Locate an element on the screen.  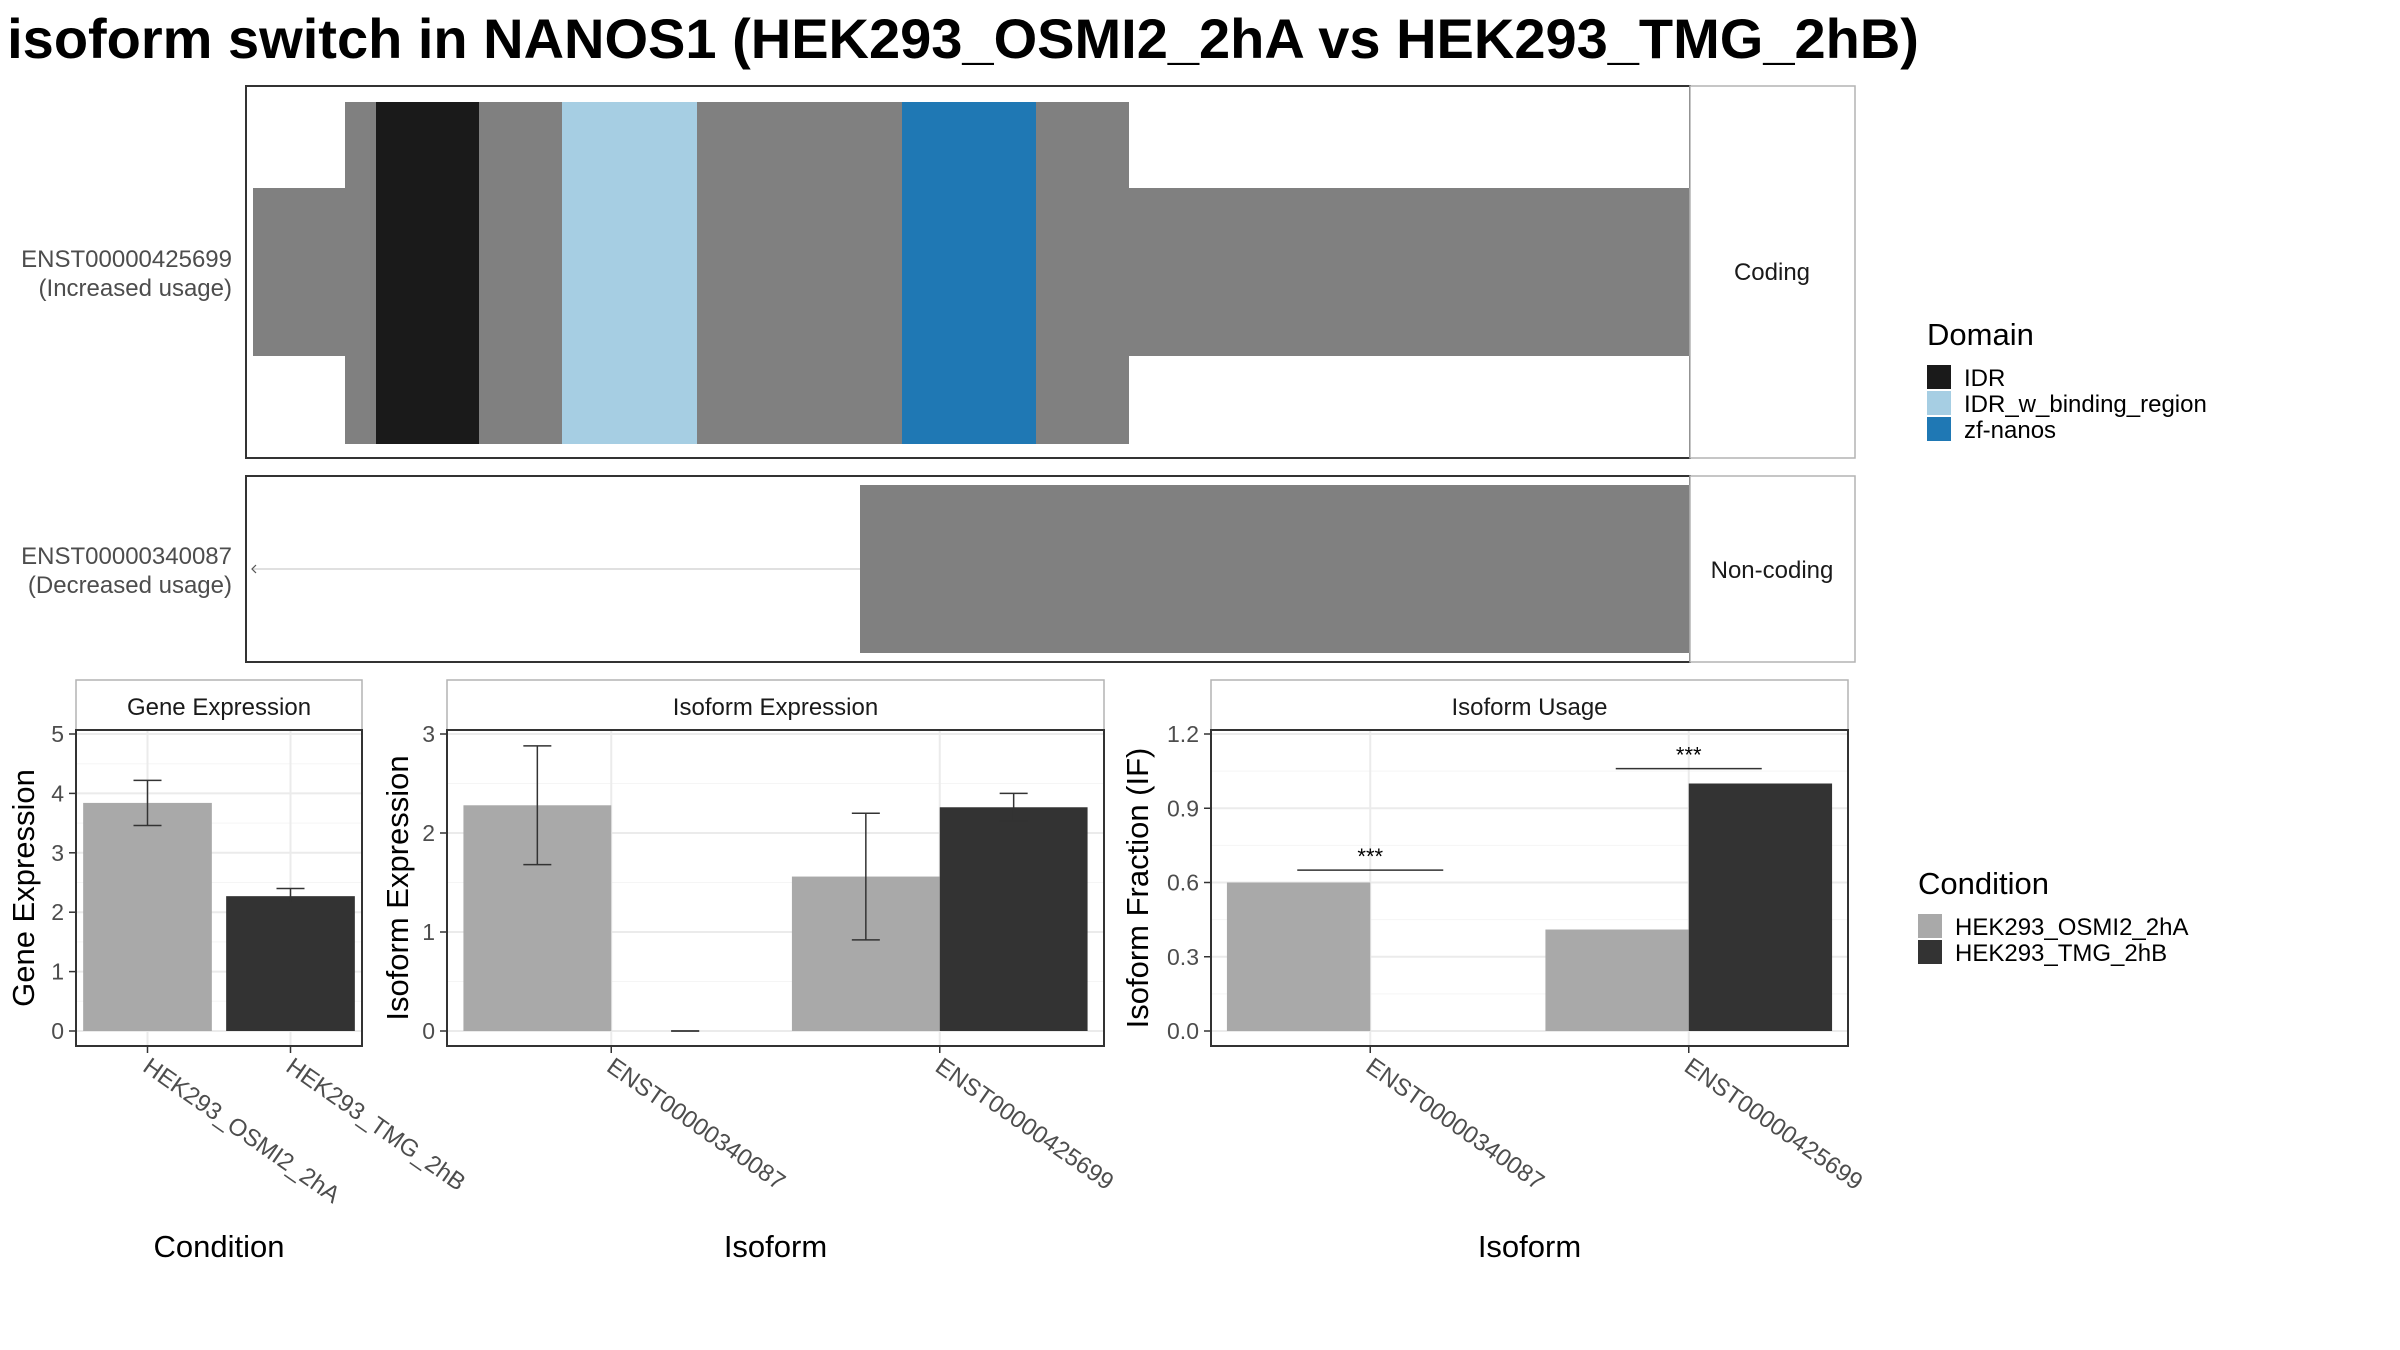
y-axis-title: Isoform Expression is located at coordinates (397, 887).